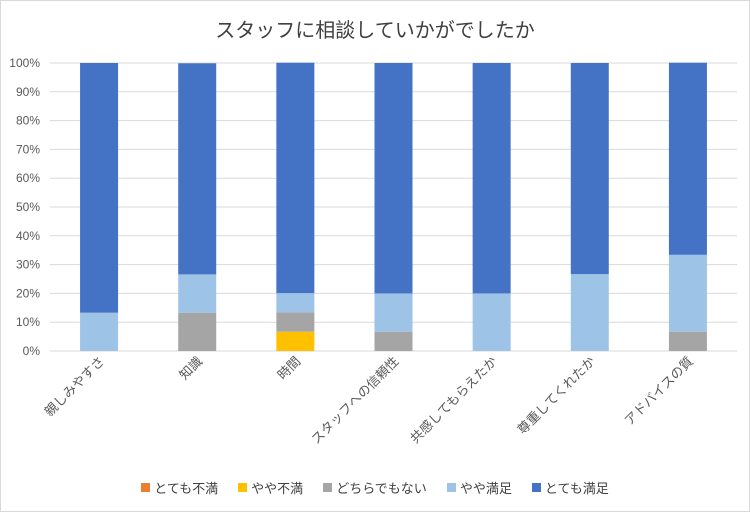  What do you see at coordinates (24, 63) in the screenshot?
I see `y-tick-label: 100%` at bounding box center [24, 63].